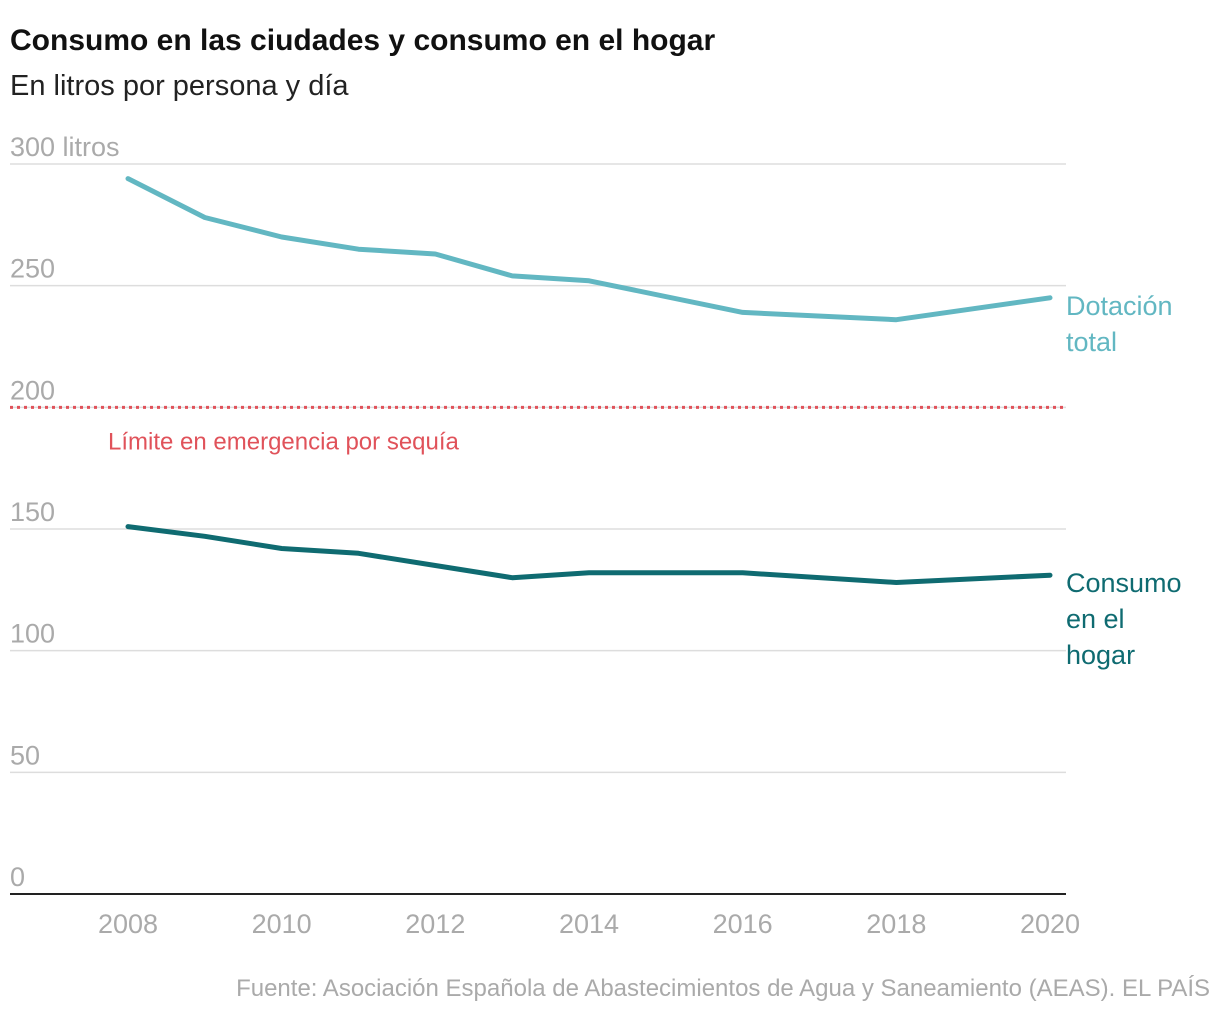 This screenshot has height=1020, width=1220. Describe the element at coordinates (743, 924) in the screenshot. I see `x-tick-label-2016: 2016` at that location.